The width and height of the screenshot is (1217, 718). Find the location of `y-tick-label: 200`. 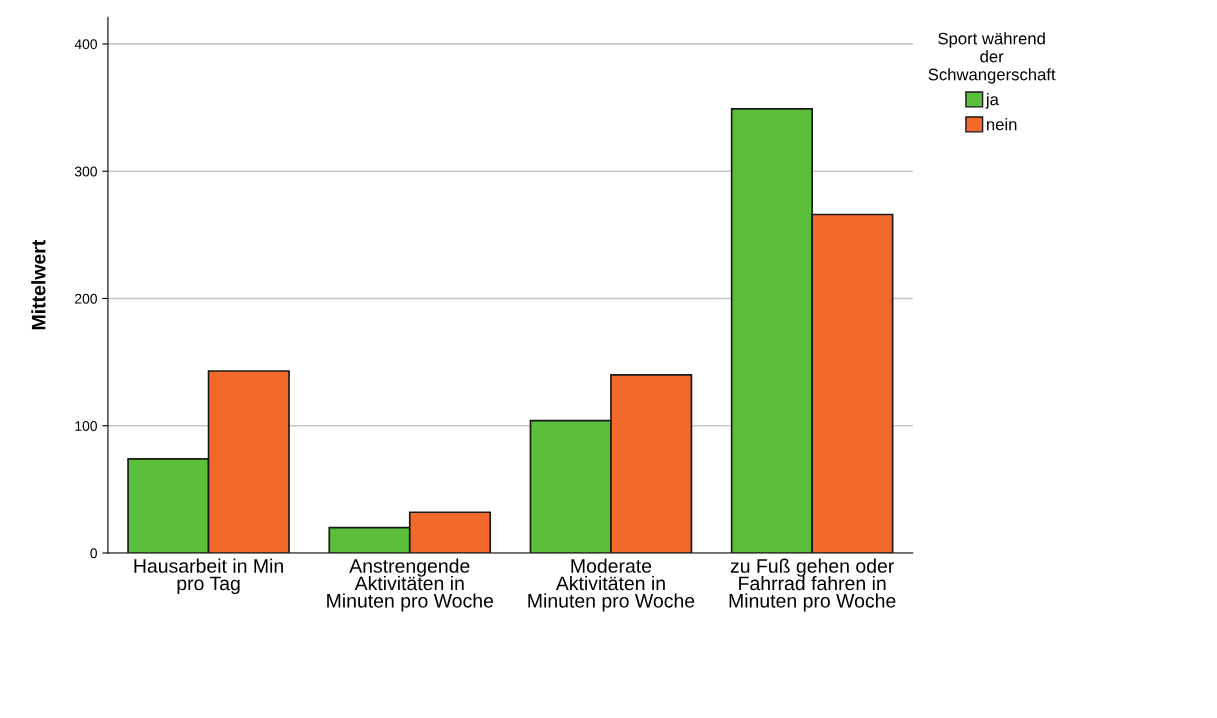

y-tick-label: 200 is located at coordinates (86, 298).